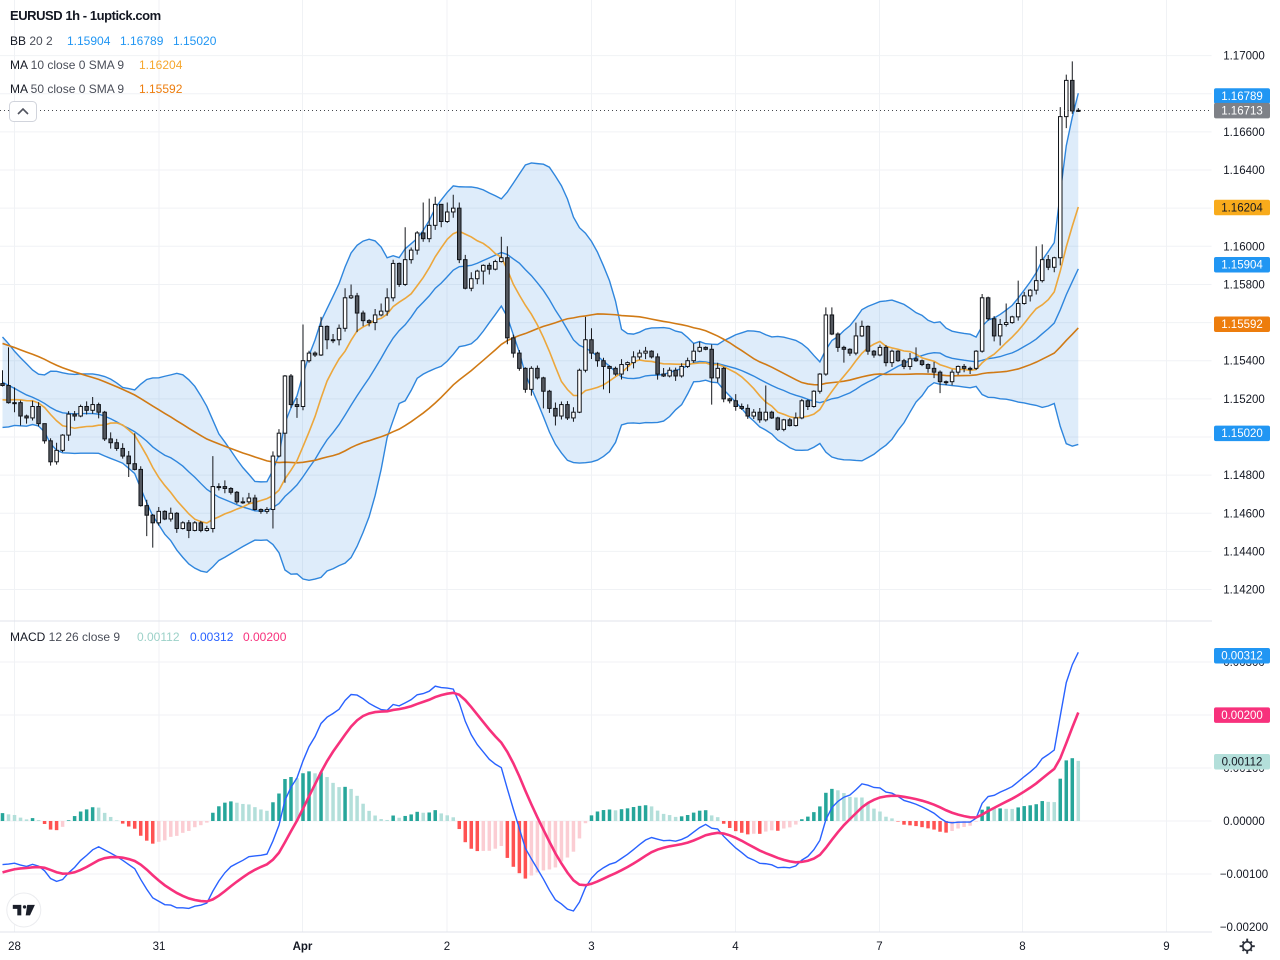 The height and width of the screenshot is (960, 1280). What do you see at coordinates (1244, 171) in the screenshot?
I see `svg-text: 1.16400` at bounding box center [1244, 171].